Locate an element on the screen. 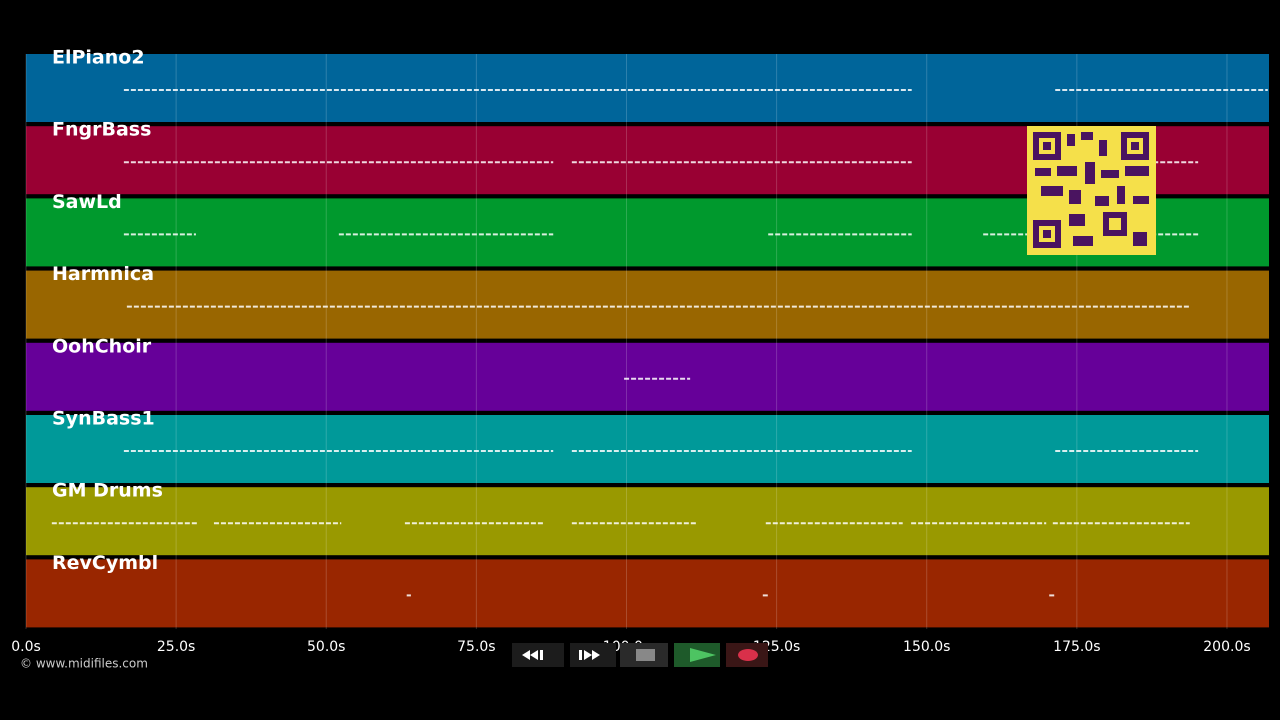 Image resolution: width=1280 pixels, height=720 pixels. transport-controls is located at coordinates (640, 655).